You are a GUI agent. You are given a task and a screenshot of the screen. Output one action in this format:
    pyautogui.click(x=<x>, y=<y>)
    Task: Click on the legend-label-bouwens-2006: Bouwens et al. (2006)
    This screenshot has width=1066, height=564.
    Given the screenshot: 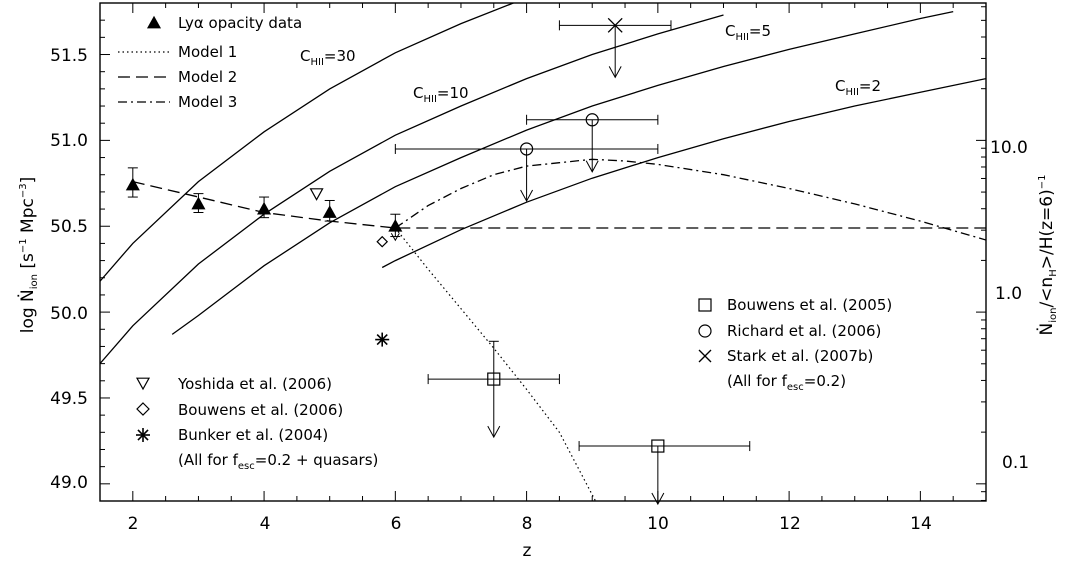 What is the action you would take?
    pyautogui.click(x=260, y=410)
    